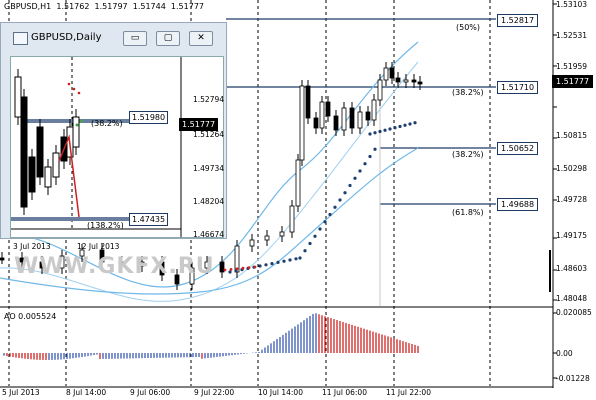  Describe the element at coordinates (518, 87) in the screenshot. I see `fib-price-box: 1.51710` at that location.